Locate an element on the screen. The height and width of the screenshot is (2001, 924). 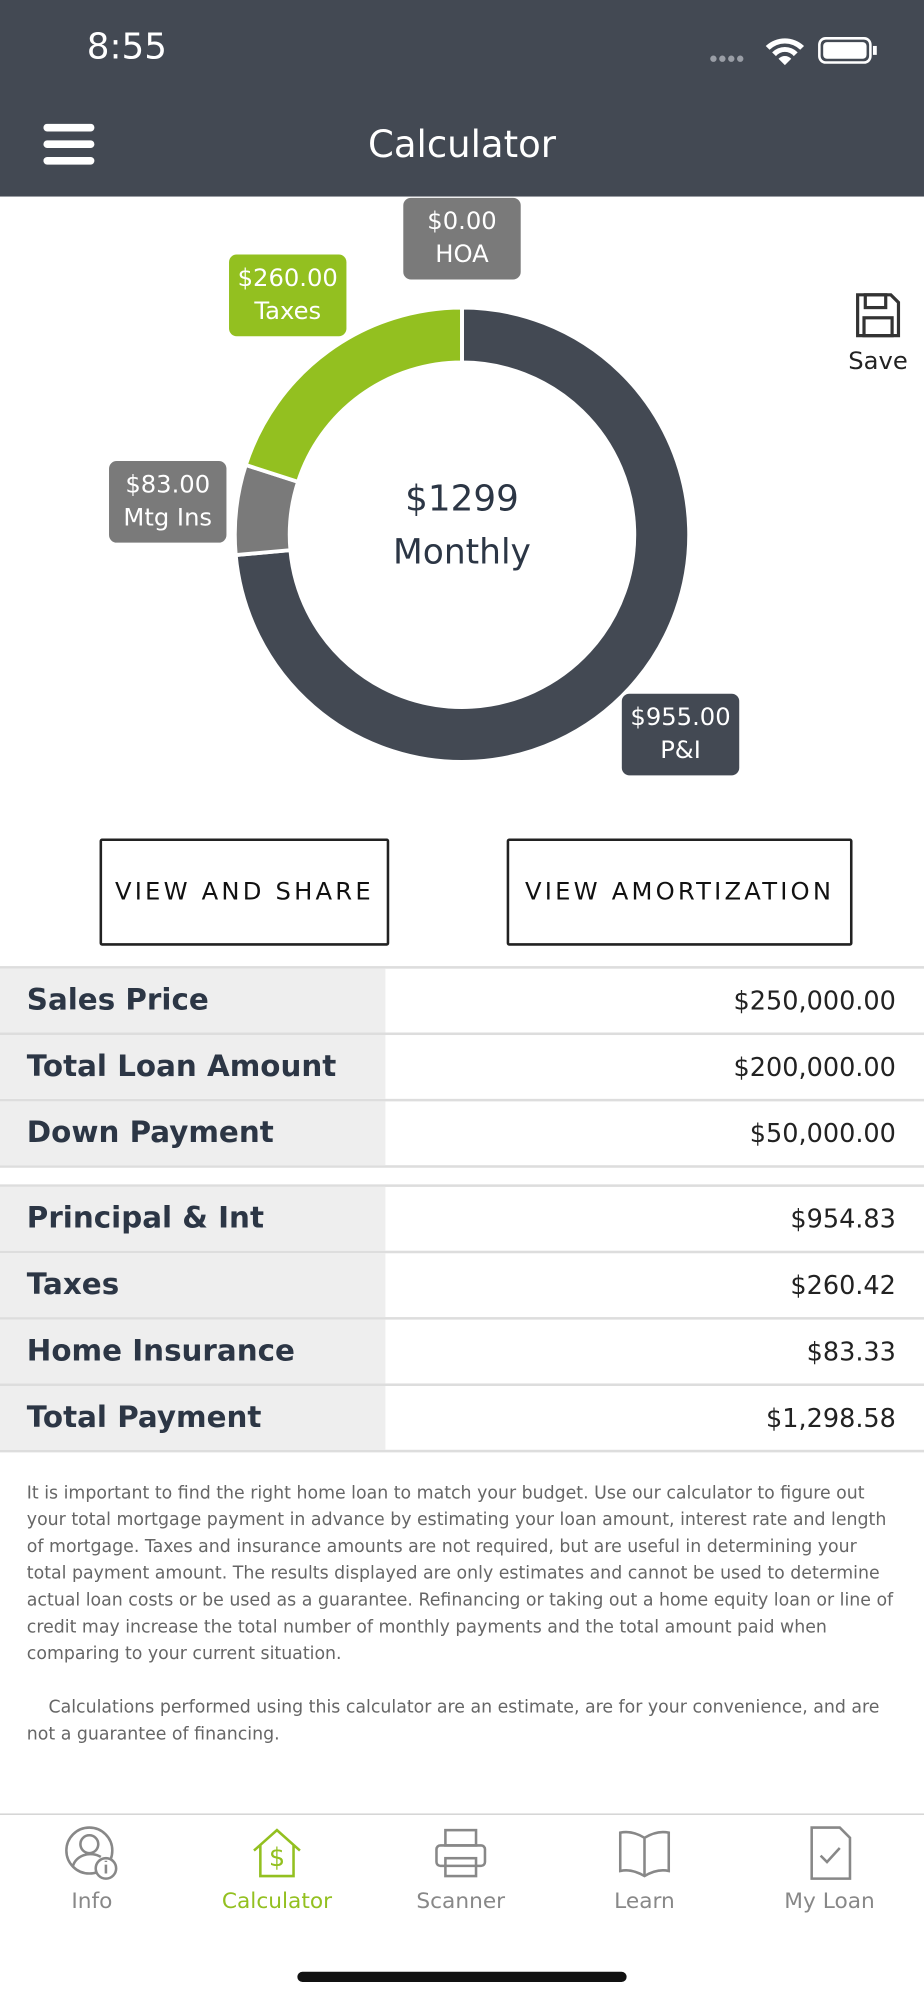
label-value: $260.00 is located at coordinates (288, 277).